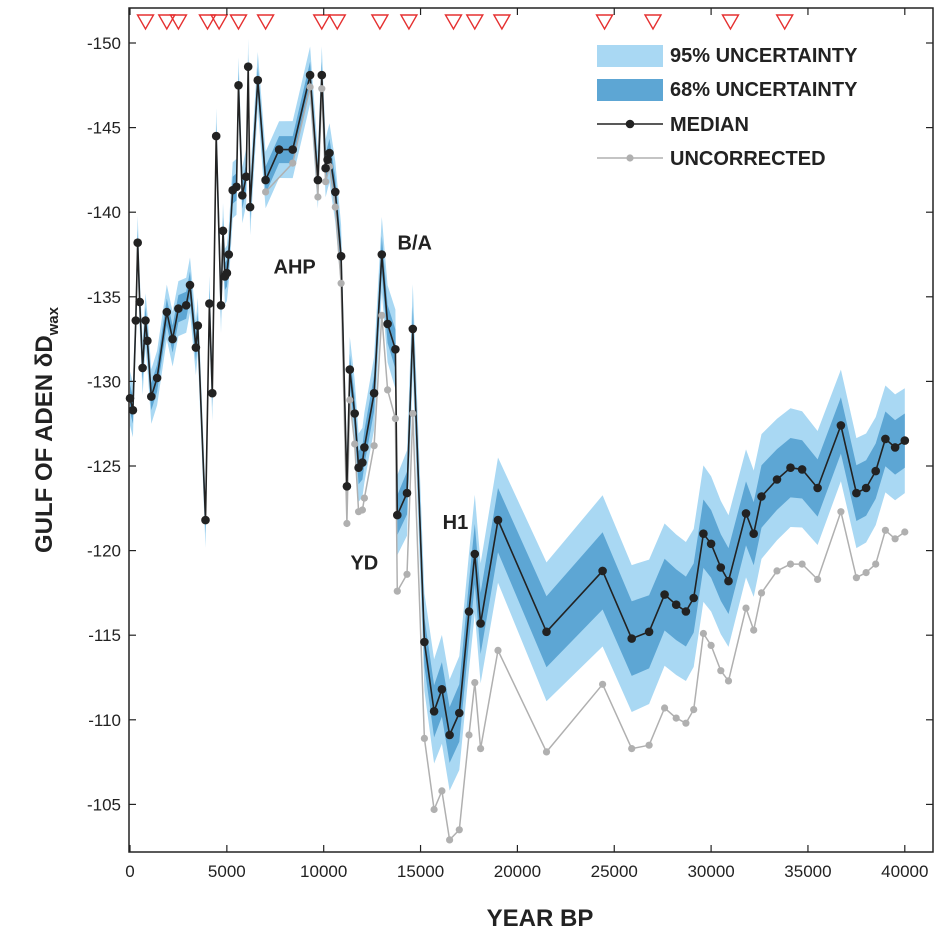 This screenshot has width=942, height=935. I want to click on annotation-yd: YD, so click(364, 563).